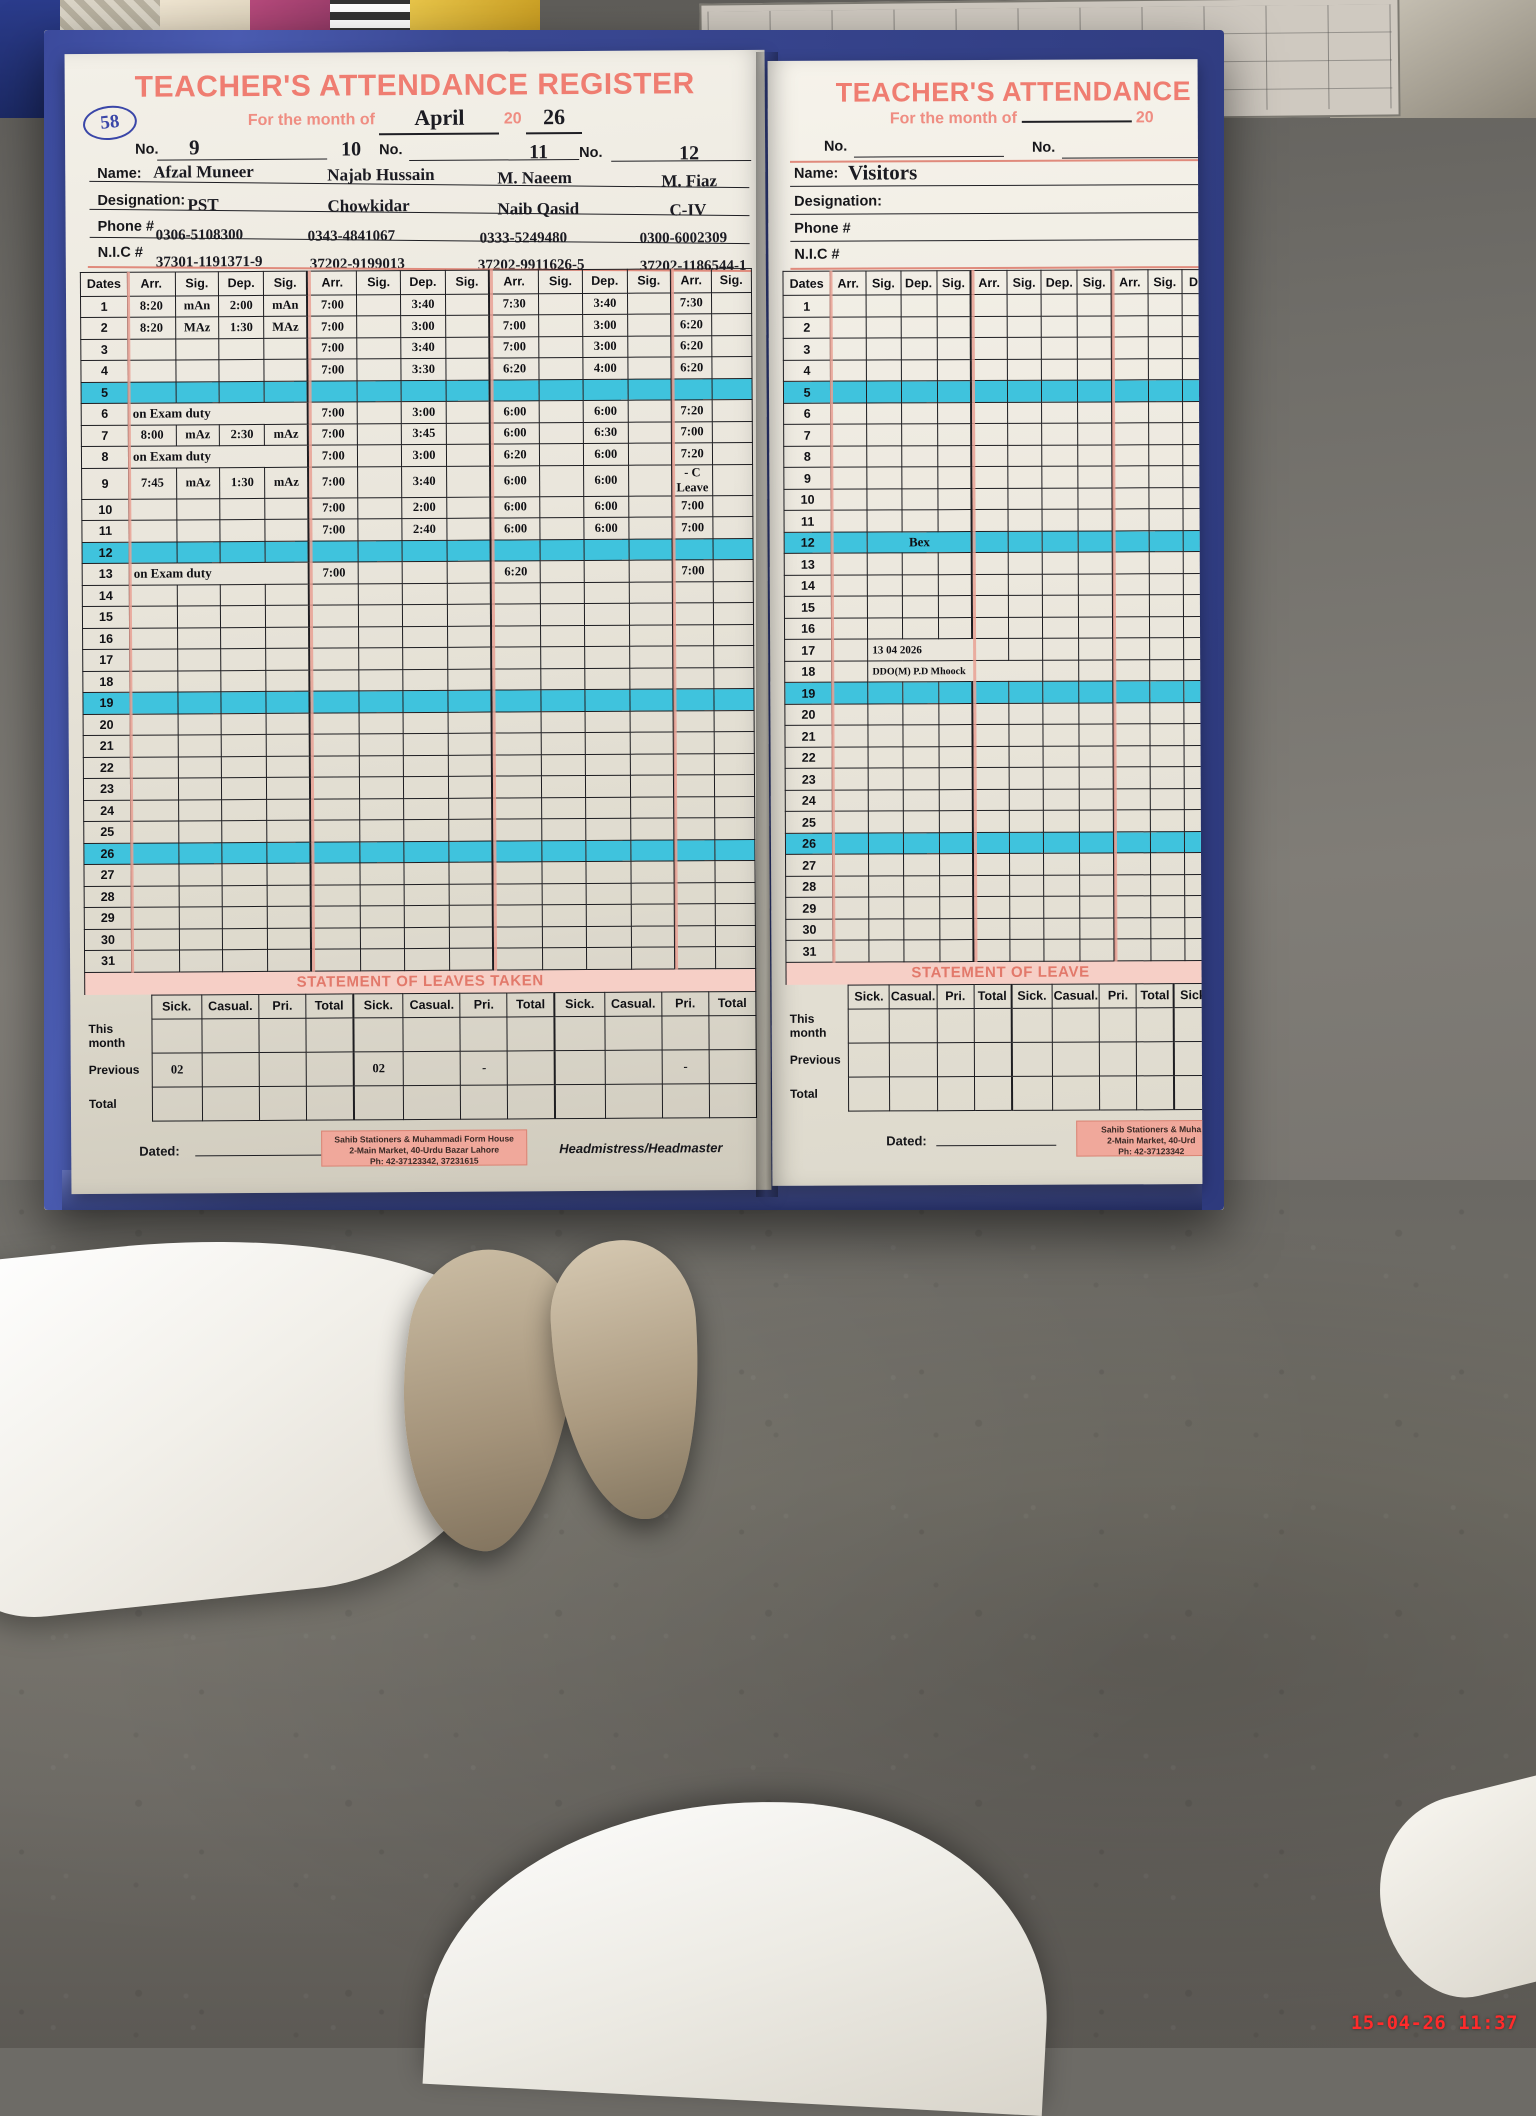 This screenshot has width=1536, height=2116. What do you see at coordinates (415, 118) in the screenshot?
I see `month-line: For the month of April 20 26` at bounding box center [415, 118].